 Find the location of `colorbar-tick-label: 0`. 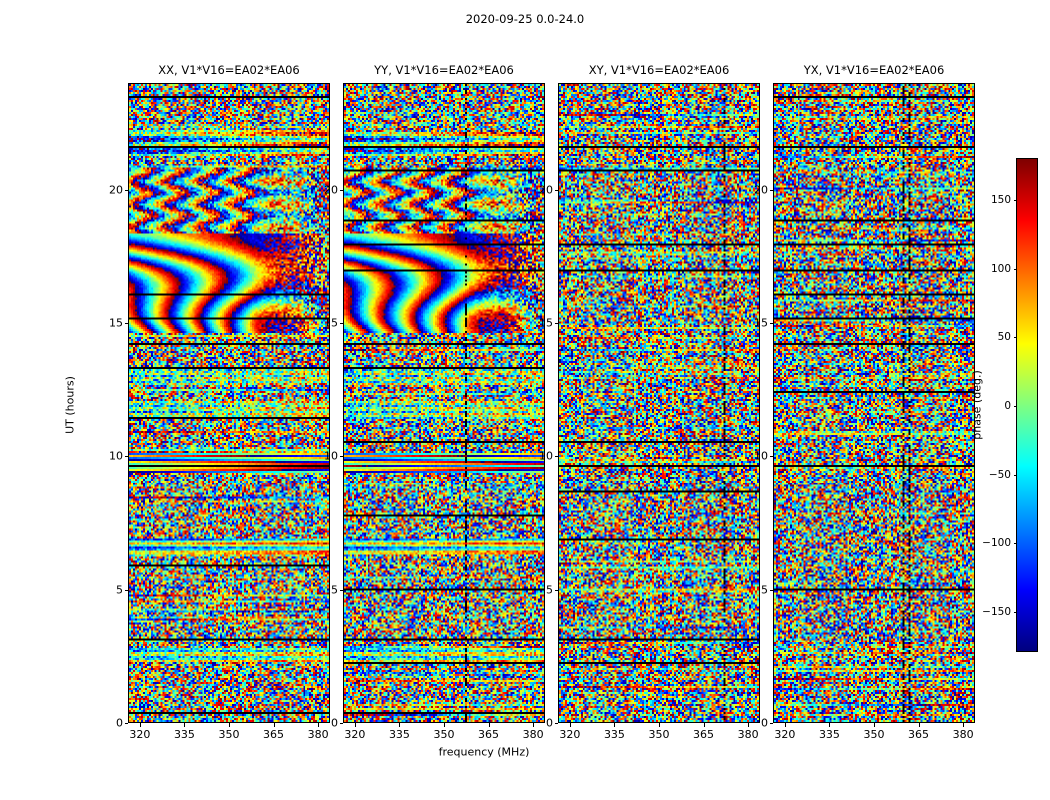

colorbar-tick-label: 0 is located at coordinates (1007, 406).